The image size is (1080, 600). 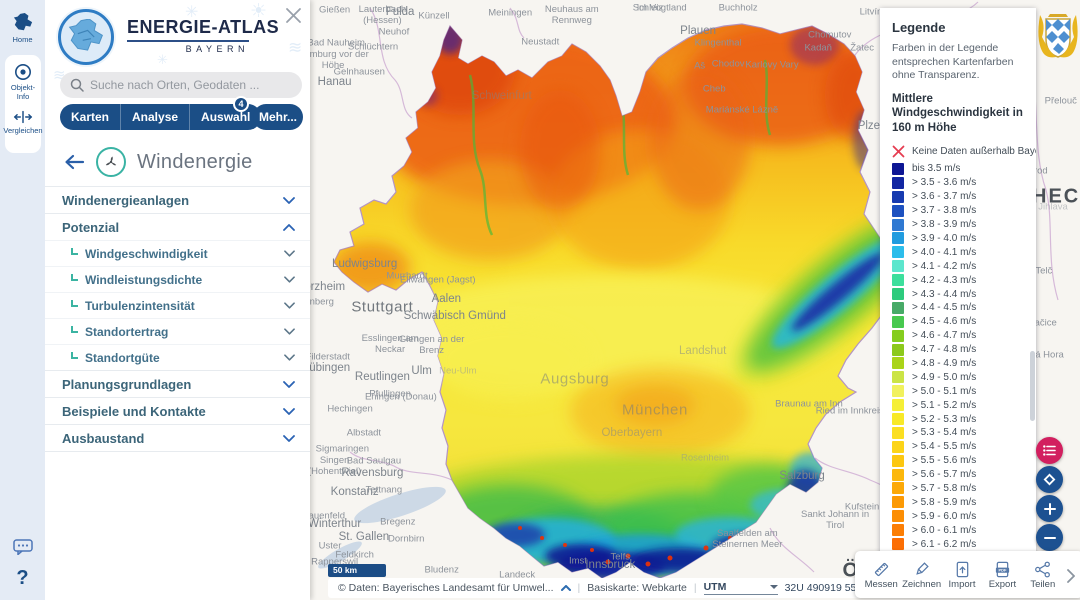 I want to click on zoom-out-button, so click(x=1049, y=537).